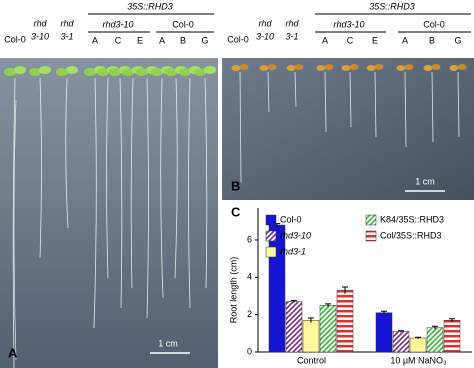  What do you see at coordinates (13, 352) in the screenshot?
I see `panel-label: A` at bounding box center [13, 352].